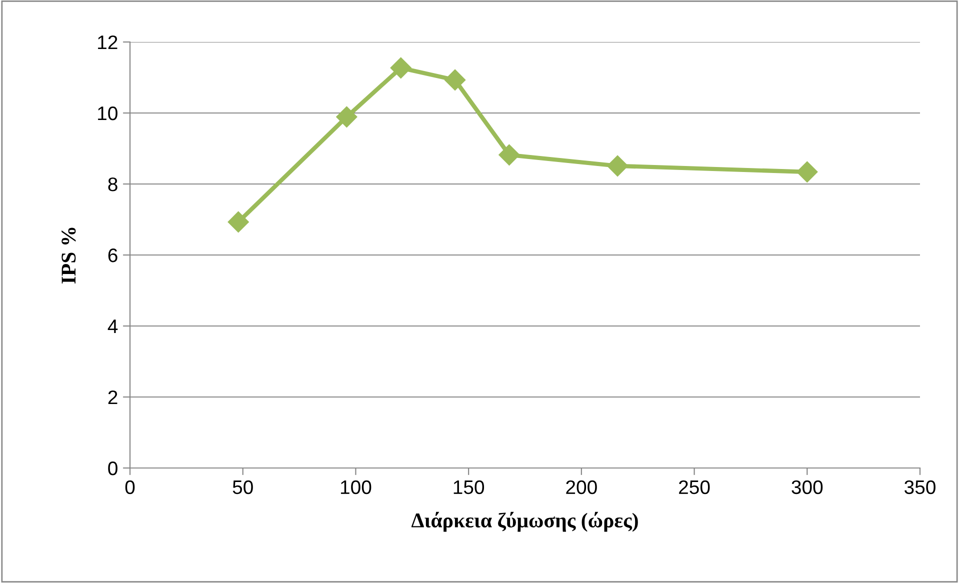 Image resolution: width=959 pixels, height=583 pixels. I want to click on y-tick-label: 10, so click(108, 113).